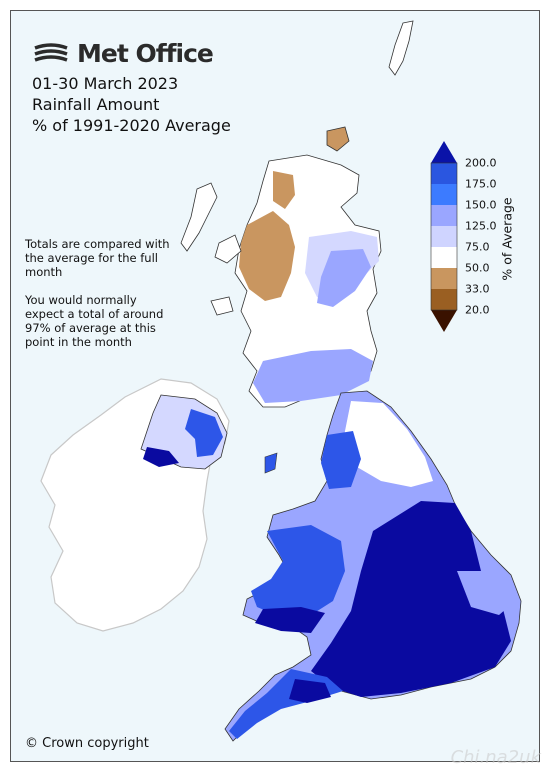 The width and height of the screenshot is (547, 770). I want to click on met-office-swirl-icon, so click(51, 52).